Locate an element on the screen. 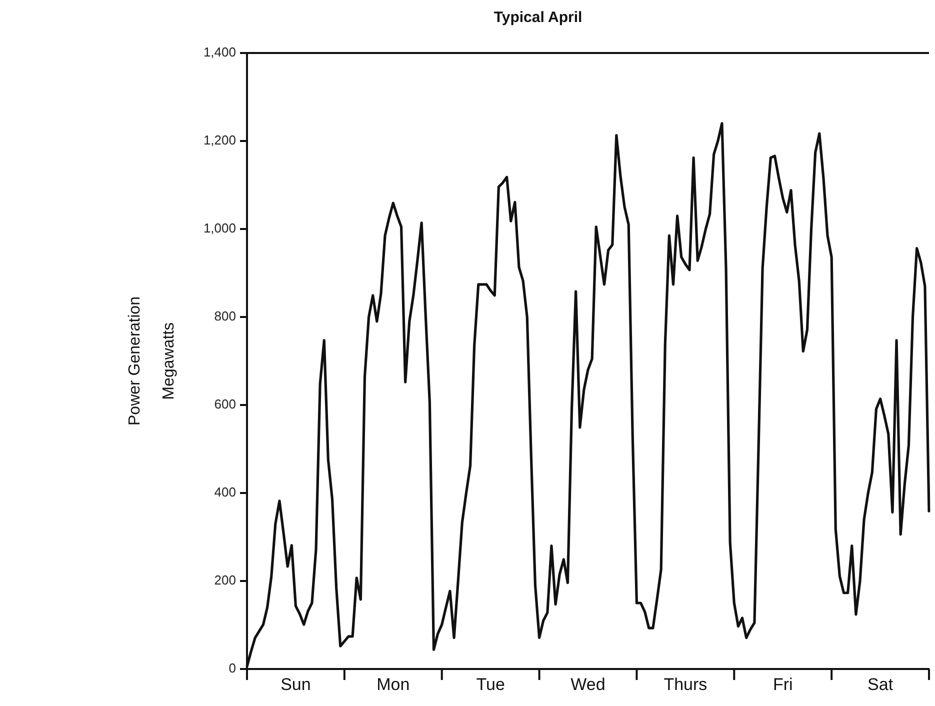  y-tick-label: 1,000 is located at coordinates (219, 228).